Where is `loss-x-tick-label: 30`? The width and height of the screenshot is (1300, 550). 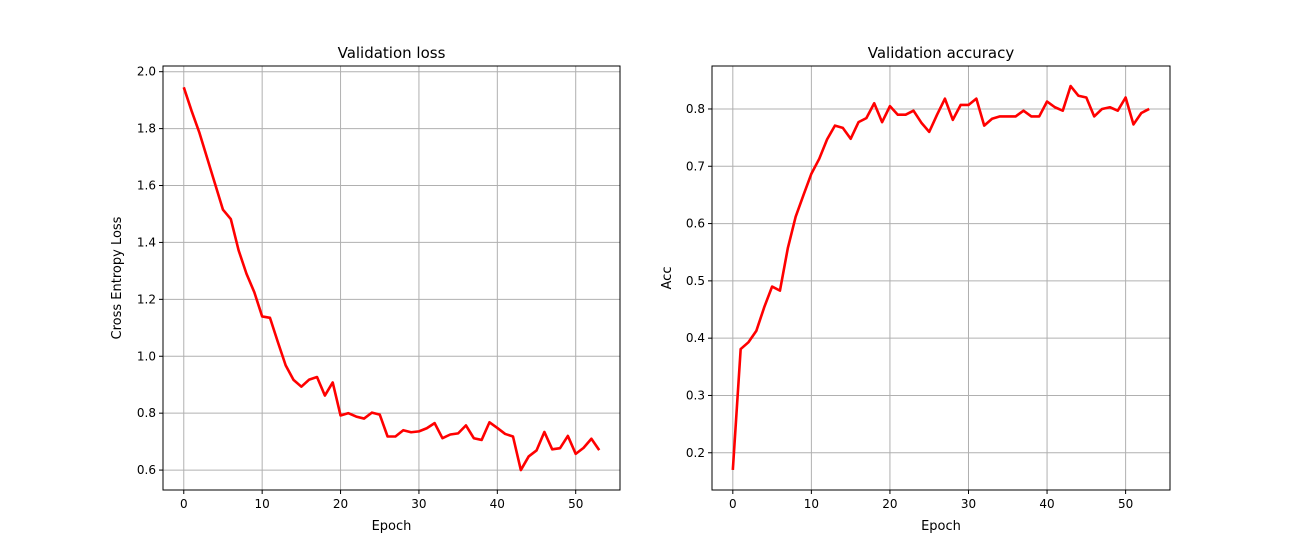
loss-x-tick-label: 30 is located at coordinates (418, 504).